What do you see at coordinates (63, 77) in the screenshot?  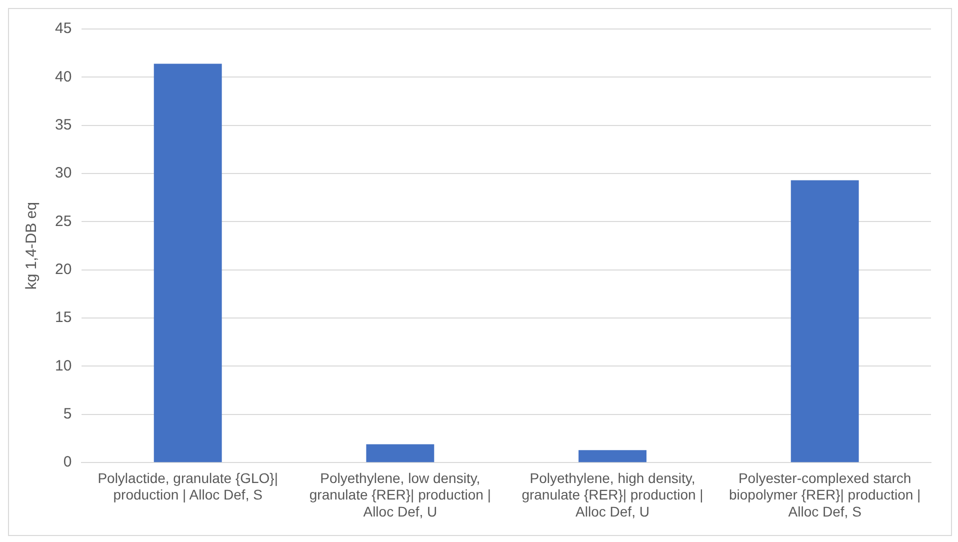 I see `y-tick-label: 40` at bounding box center [63, 77].